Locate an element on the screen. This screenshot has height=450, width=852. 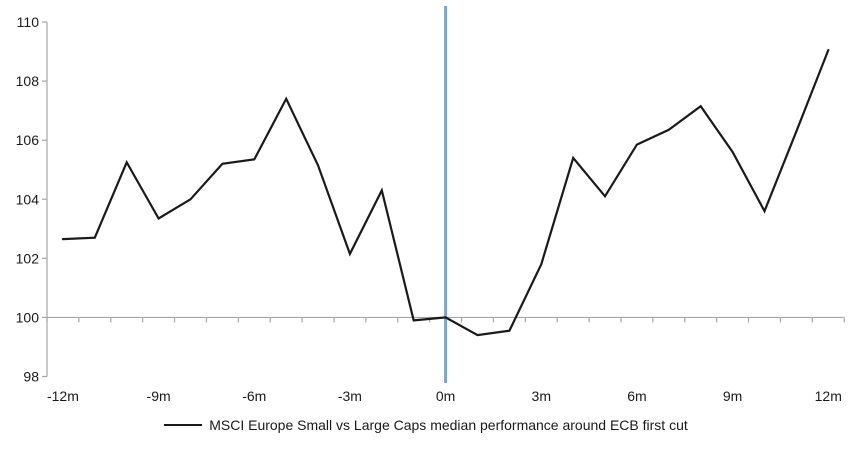
y-axis-label: 108 is located at coordinates (28, 81).